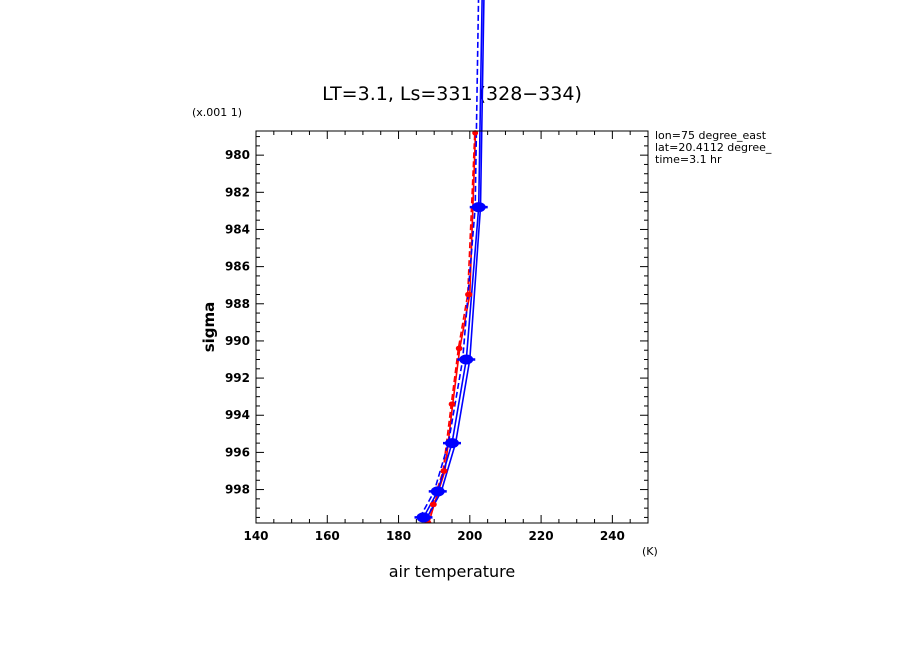  Describe the element at coordinates (327, 536) in the screenshot. I see `x-tick-label: 160` at that location.